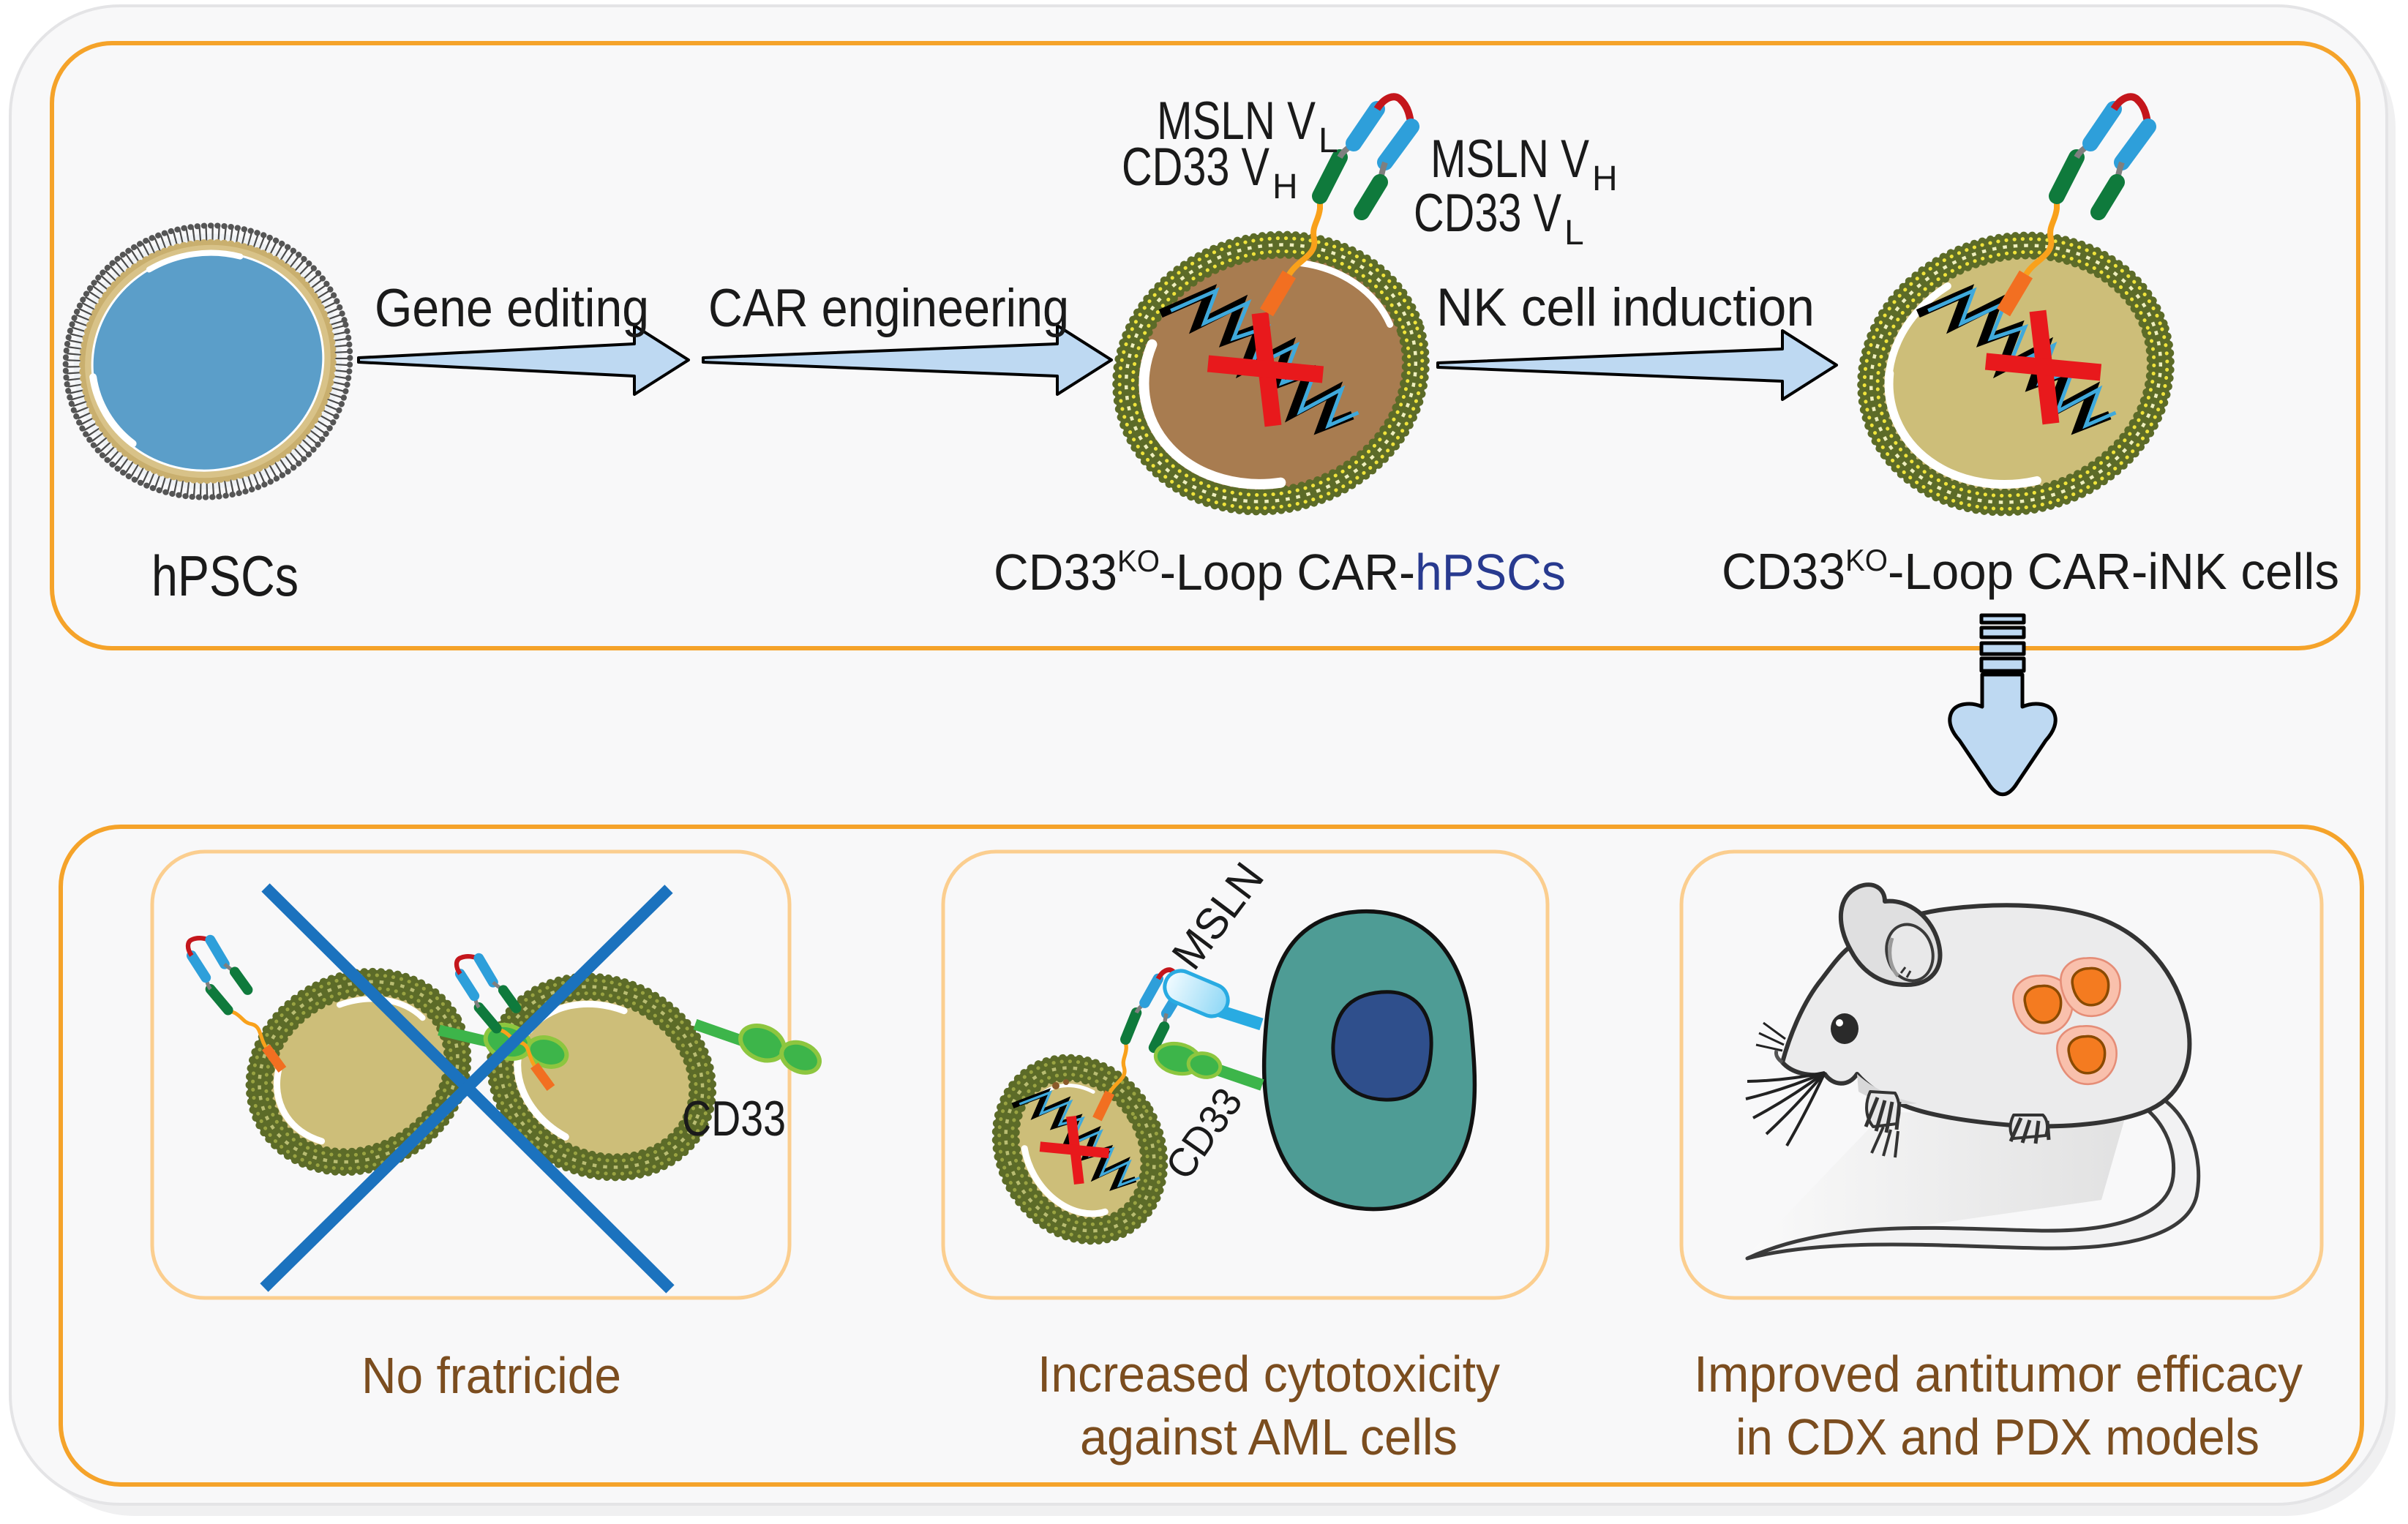  What do you see at coordinates (1287, 572) in the screenshot?
I see `svg-text: -Loop CAR-` at bounding box center [1287, 572].